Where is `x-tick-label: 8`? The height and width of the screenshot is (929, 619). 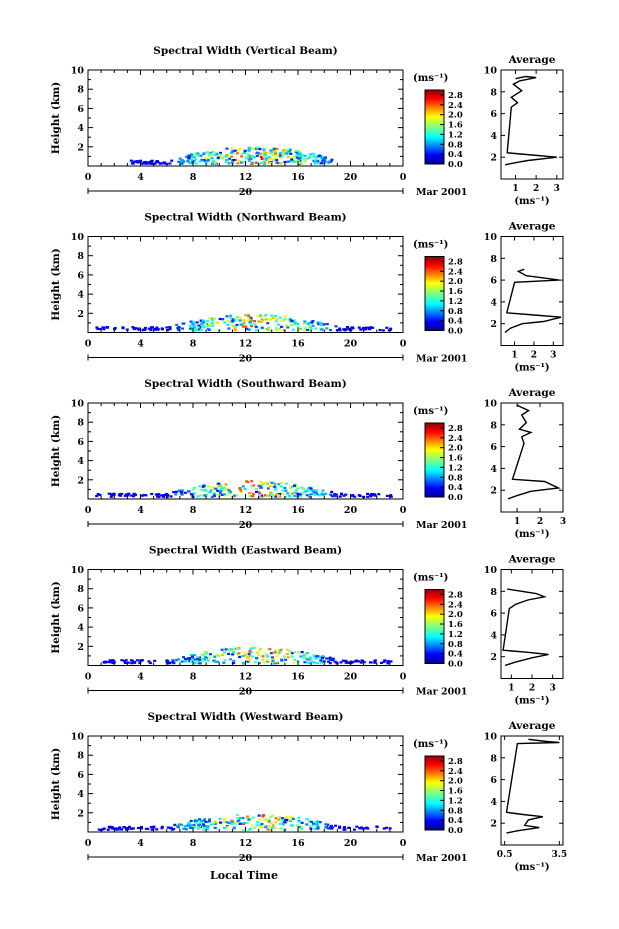 x-tick-label: 8 is located at coordinates (193, 510).